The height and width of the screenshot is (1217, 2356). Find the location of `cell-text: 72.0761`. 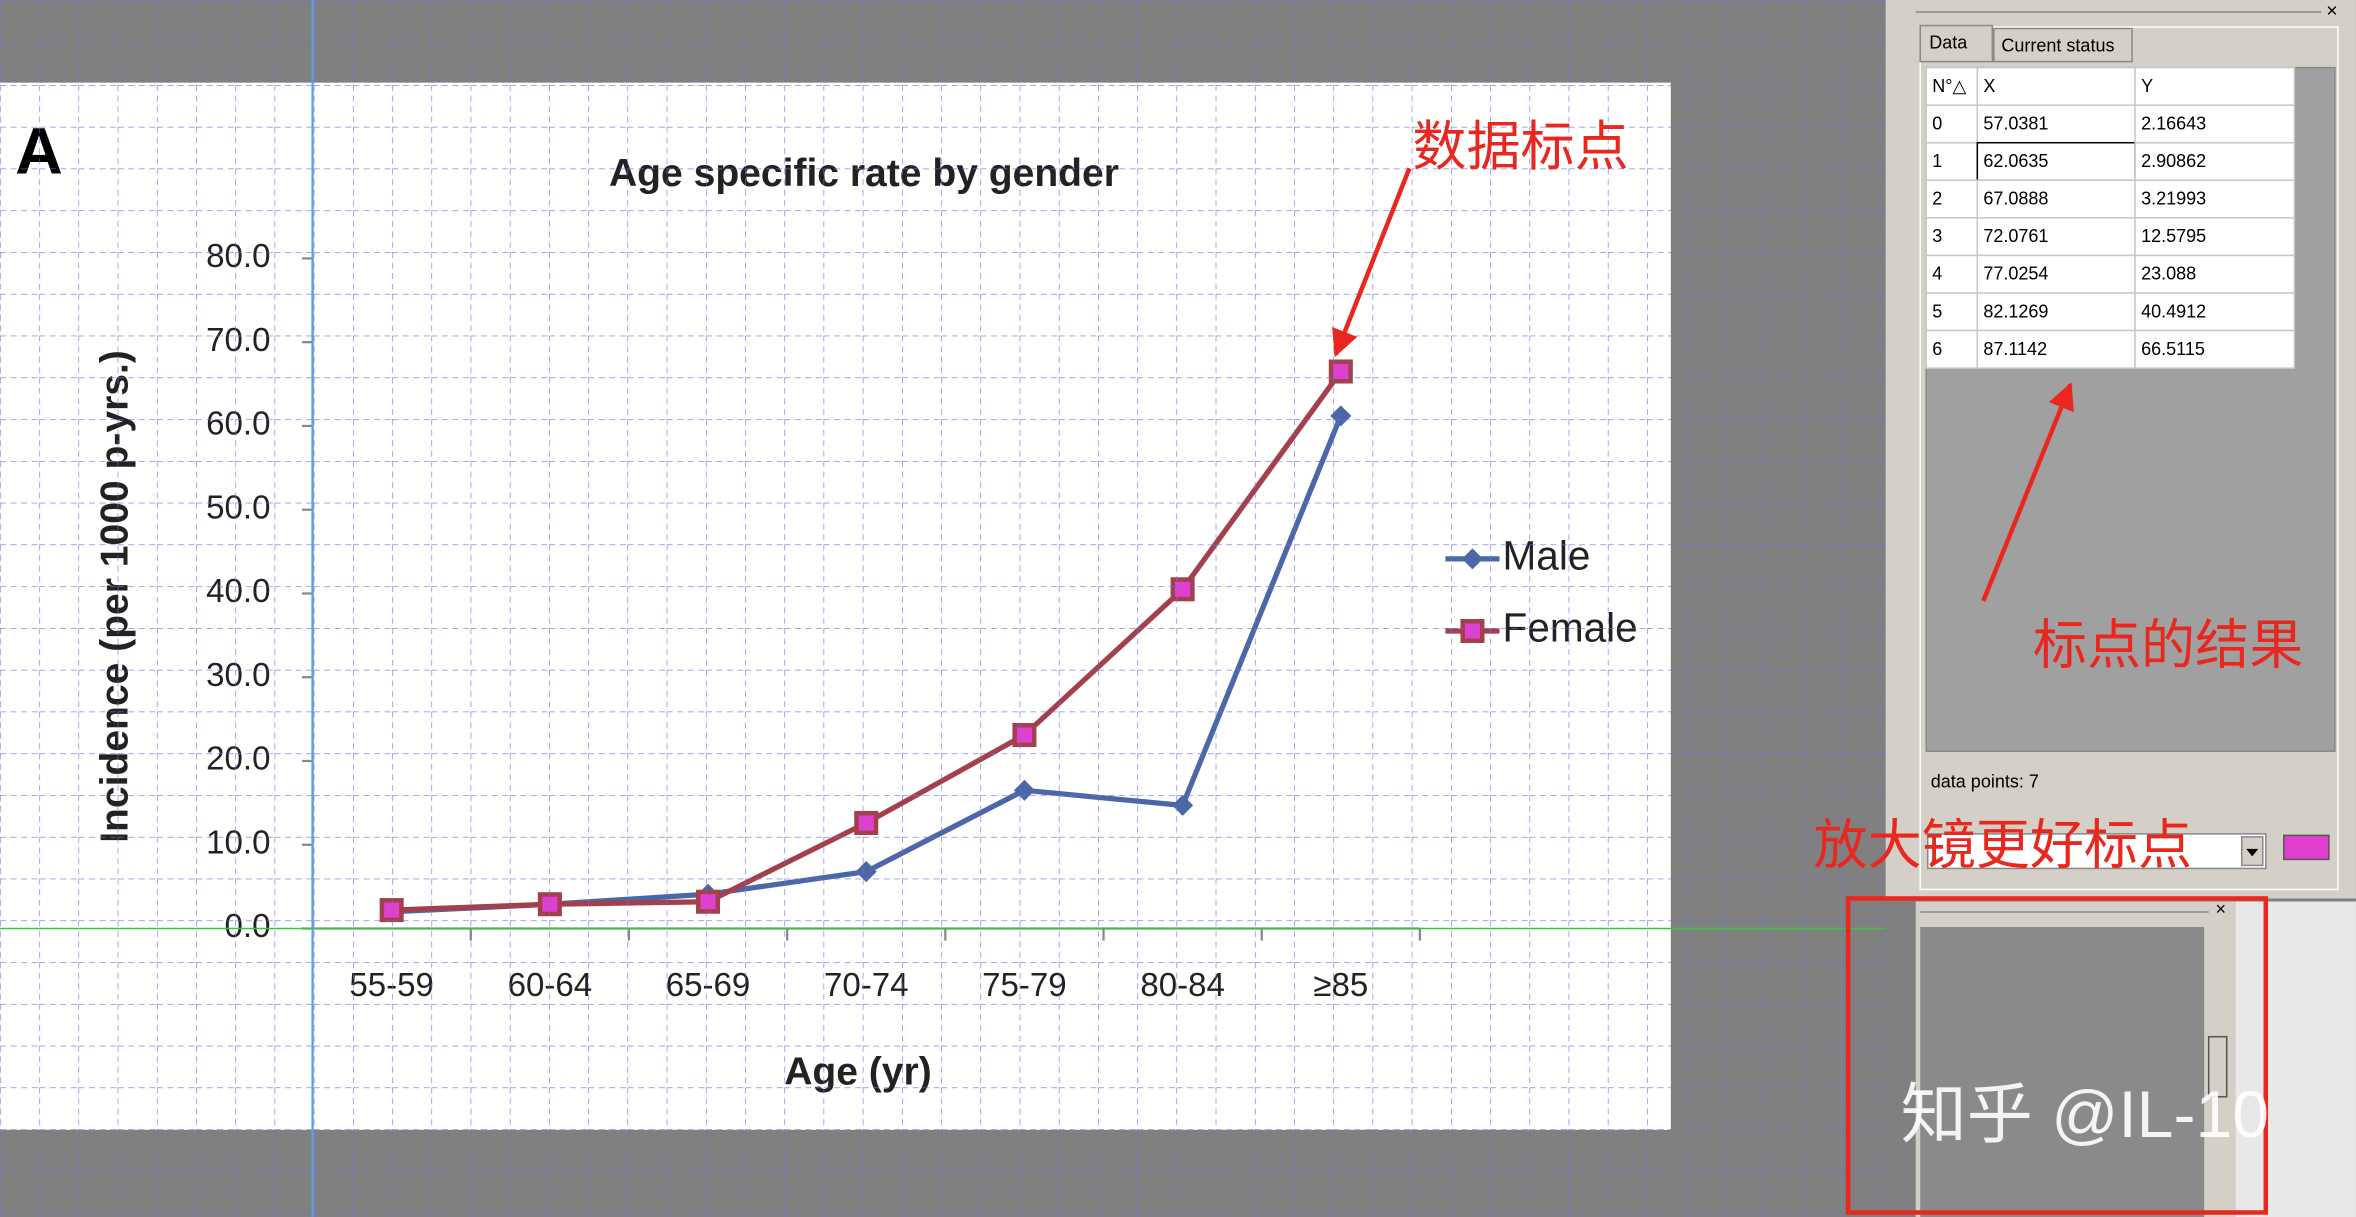

cell-text: 72.0761 is located at coordinates (2015, 236).